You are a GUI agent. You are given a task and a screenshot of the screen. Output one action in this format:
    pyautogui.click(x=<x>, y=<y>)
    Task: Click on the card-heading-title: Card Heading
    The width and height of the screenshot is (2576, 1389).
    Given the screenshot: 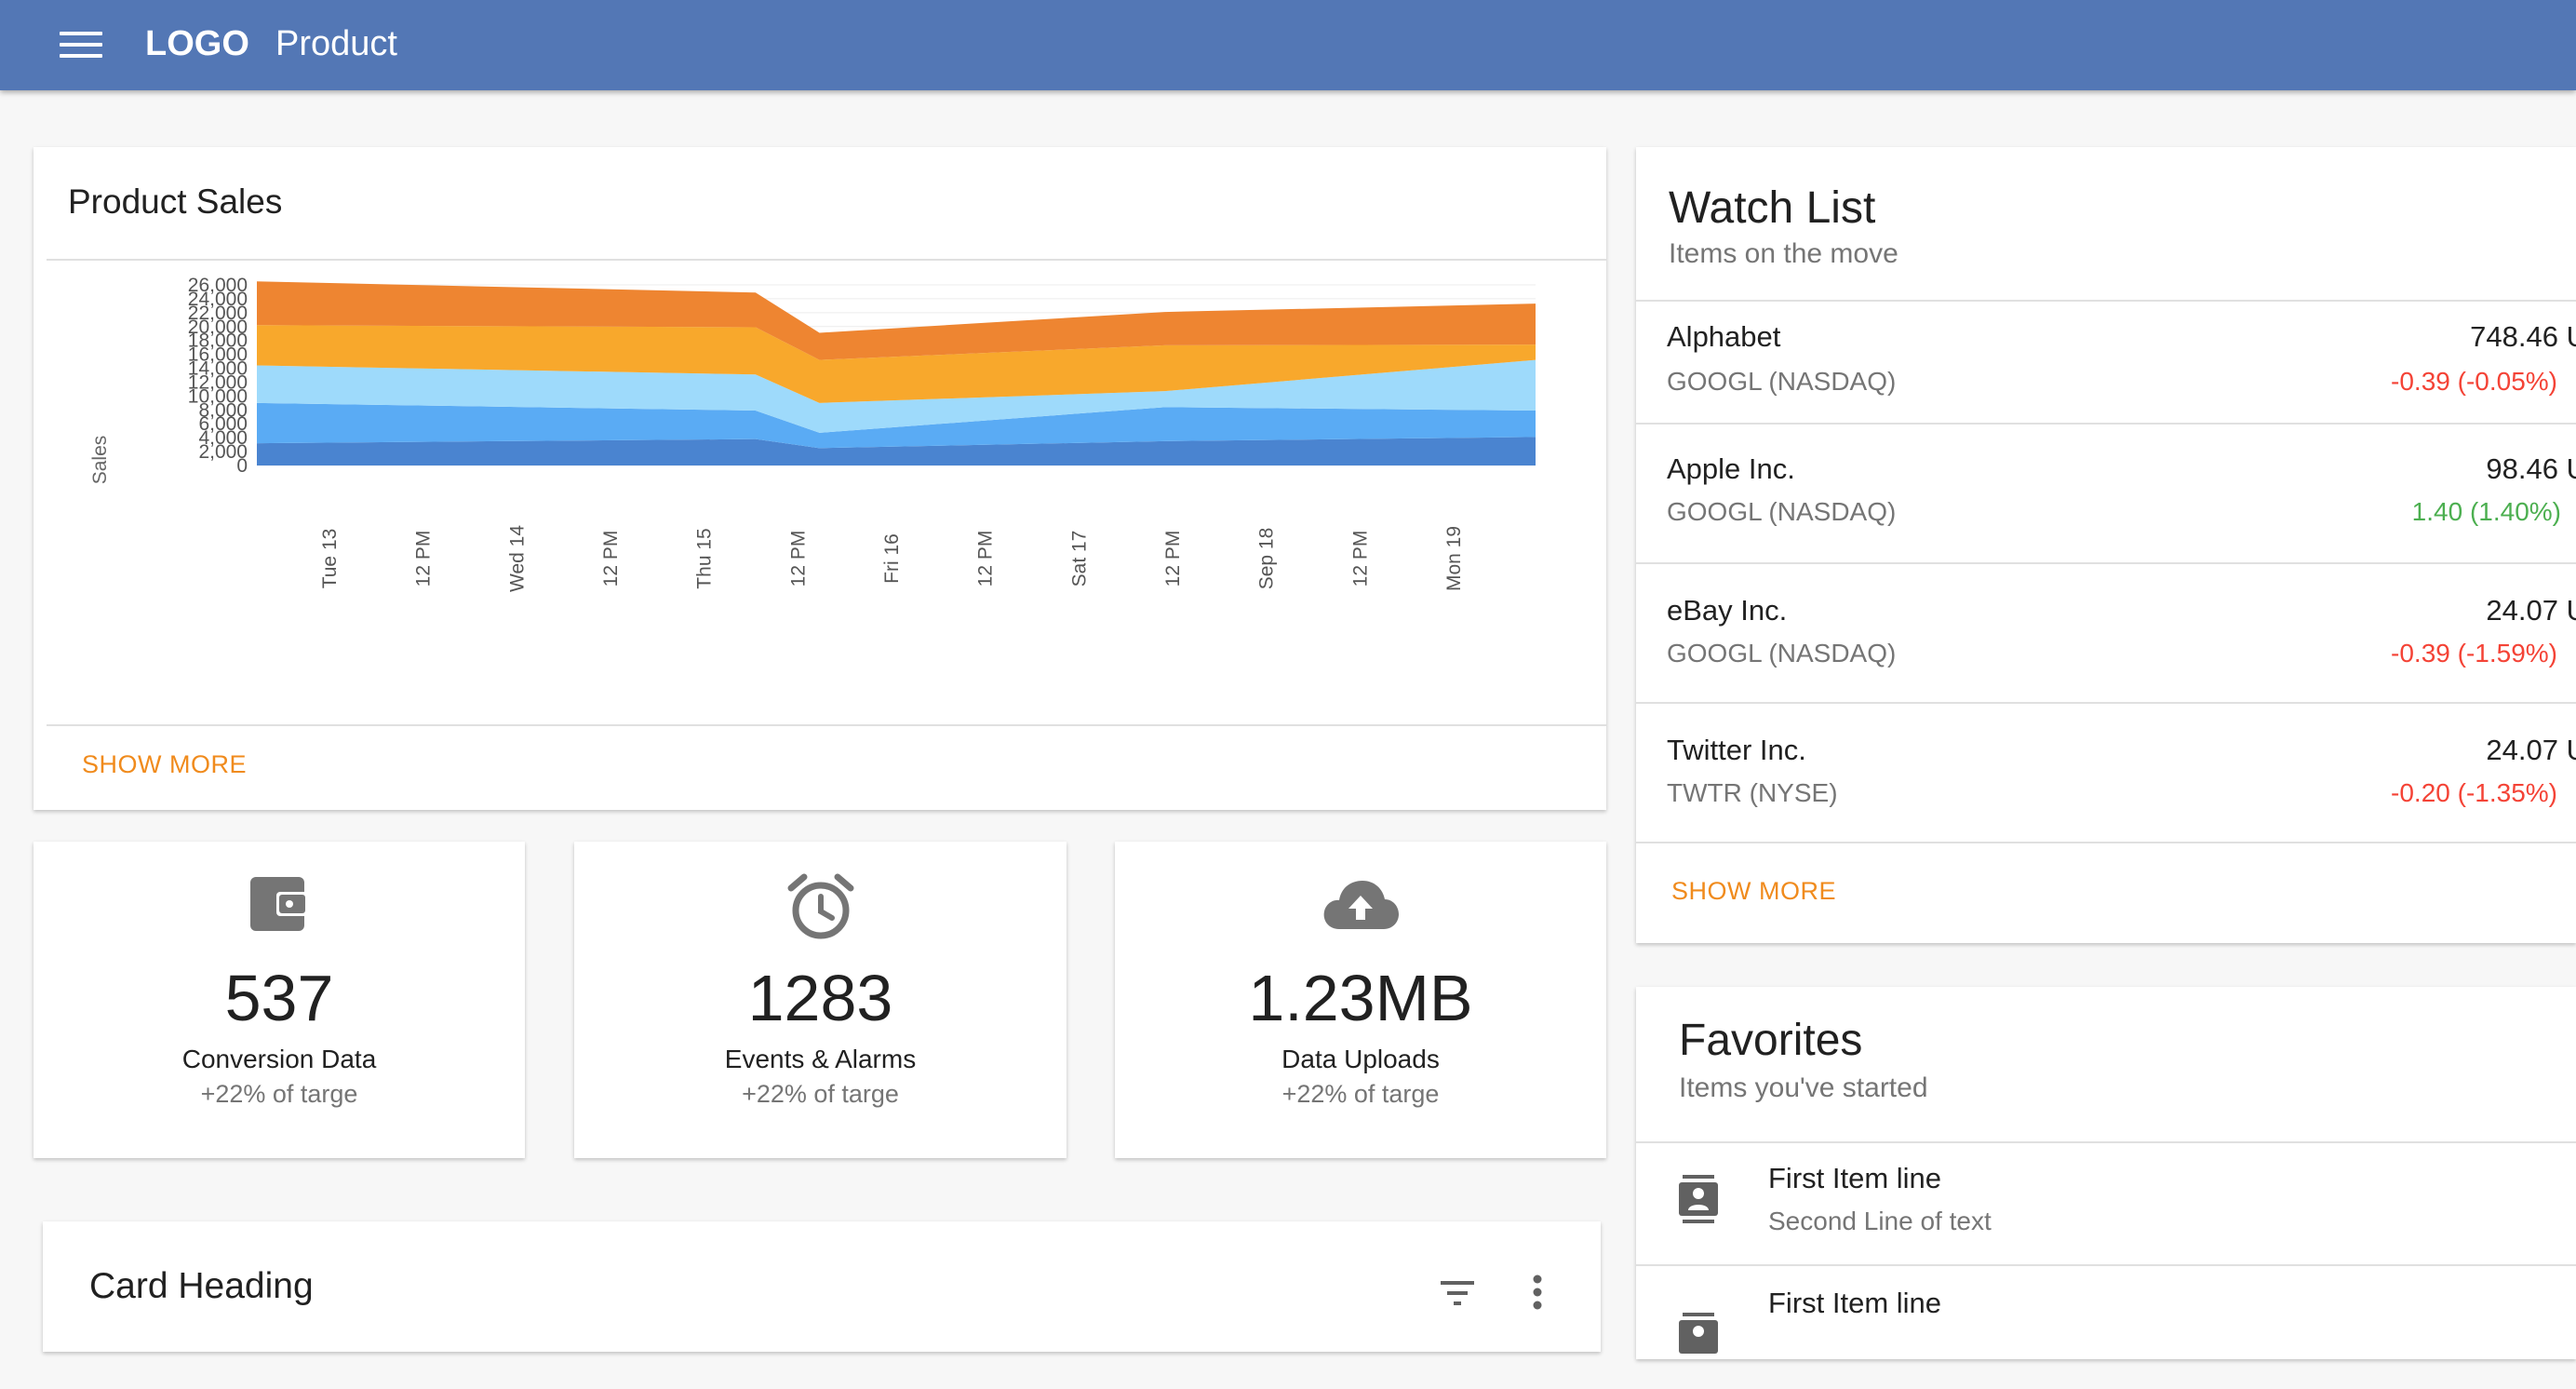 What is the action you would take?
    pyautogui.click(x=201, y=1286)
    